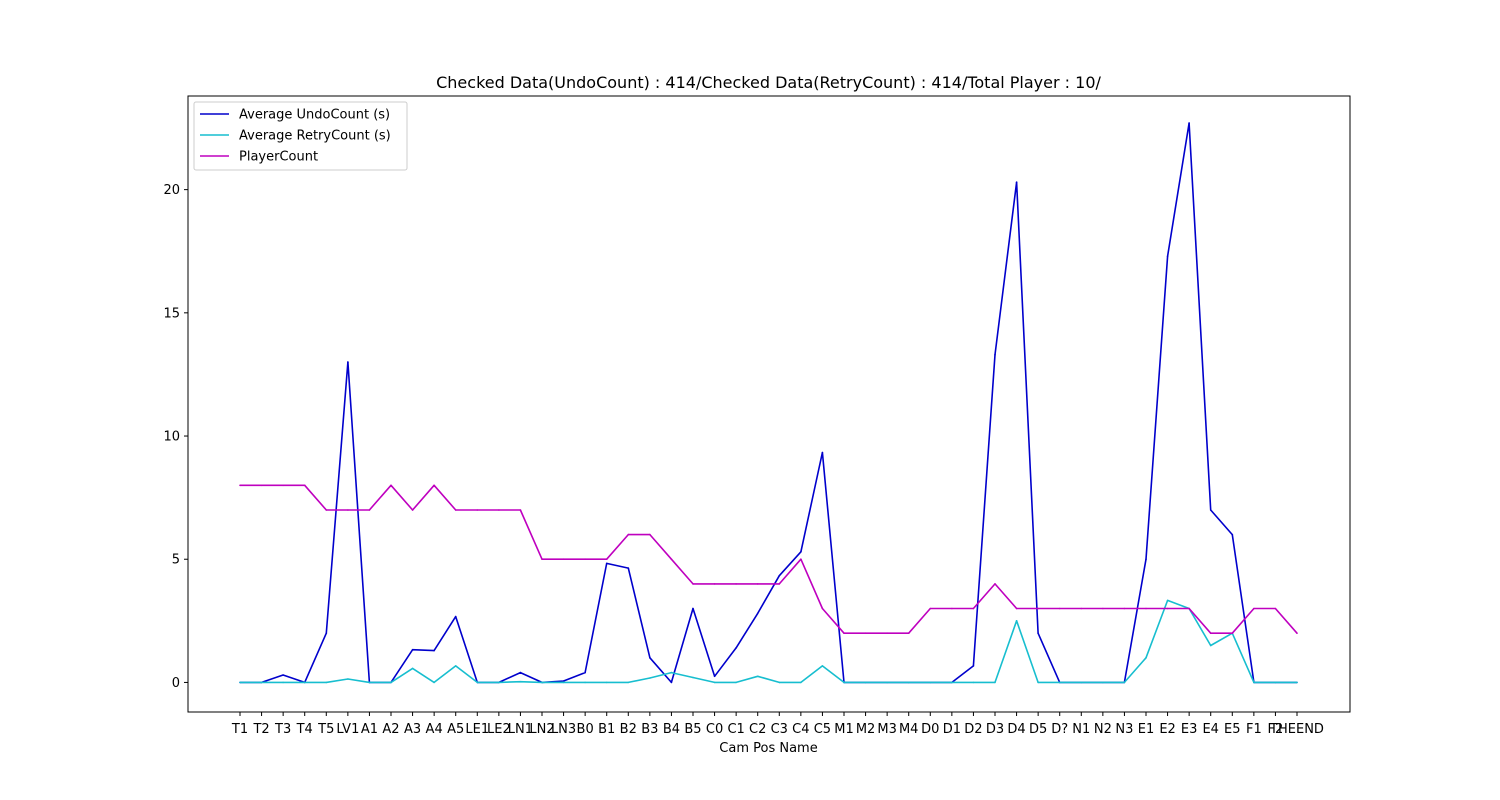  Describe the element at coordinates (1167, 729) in the screenshot. I see `x-tick-label: E2` at that location.